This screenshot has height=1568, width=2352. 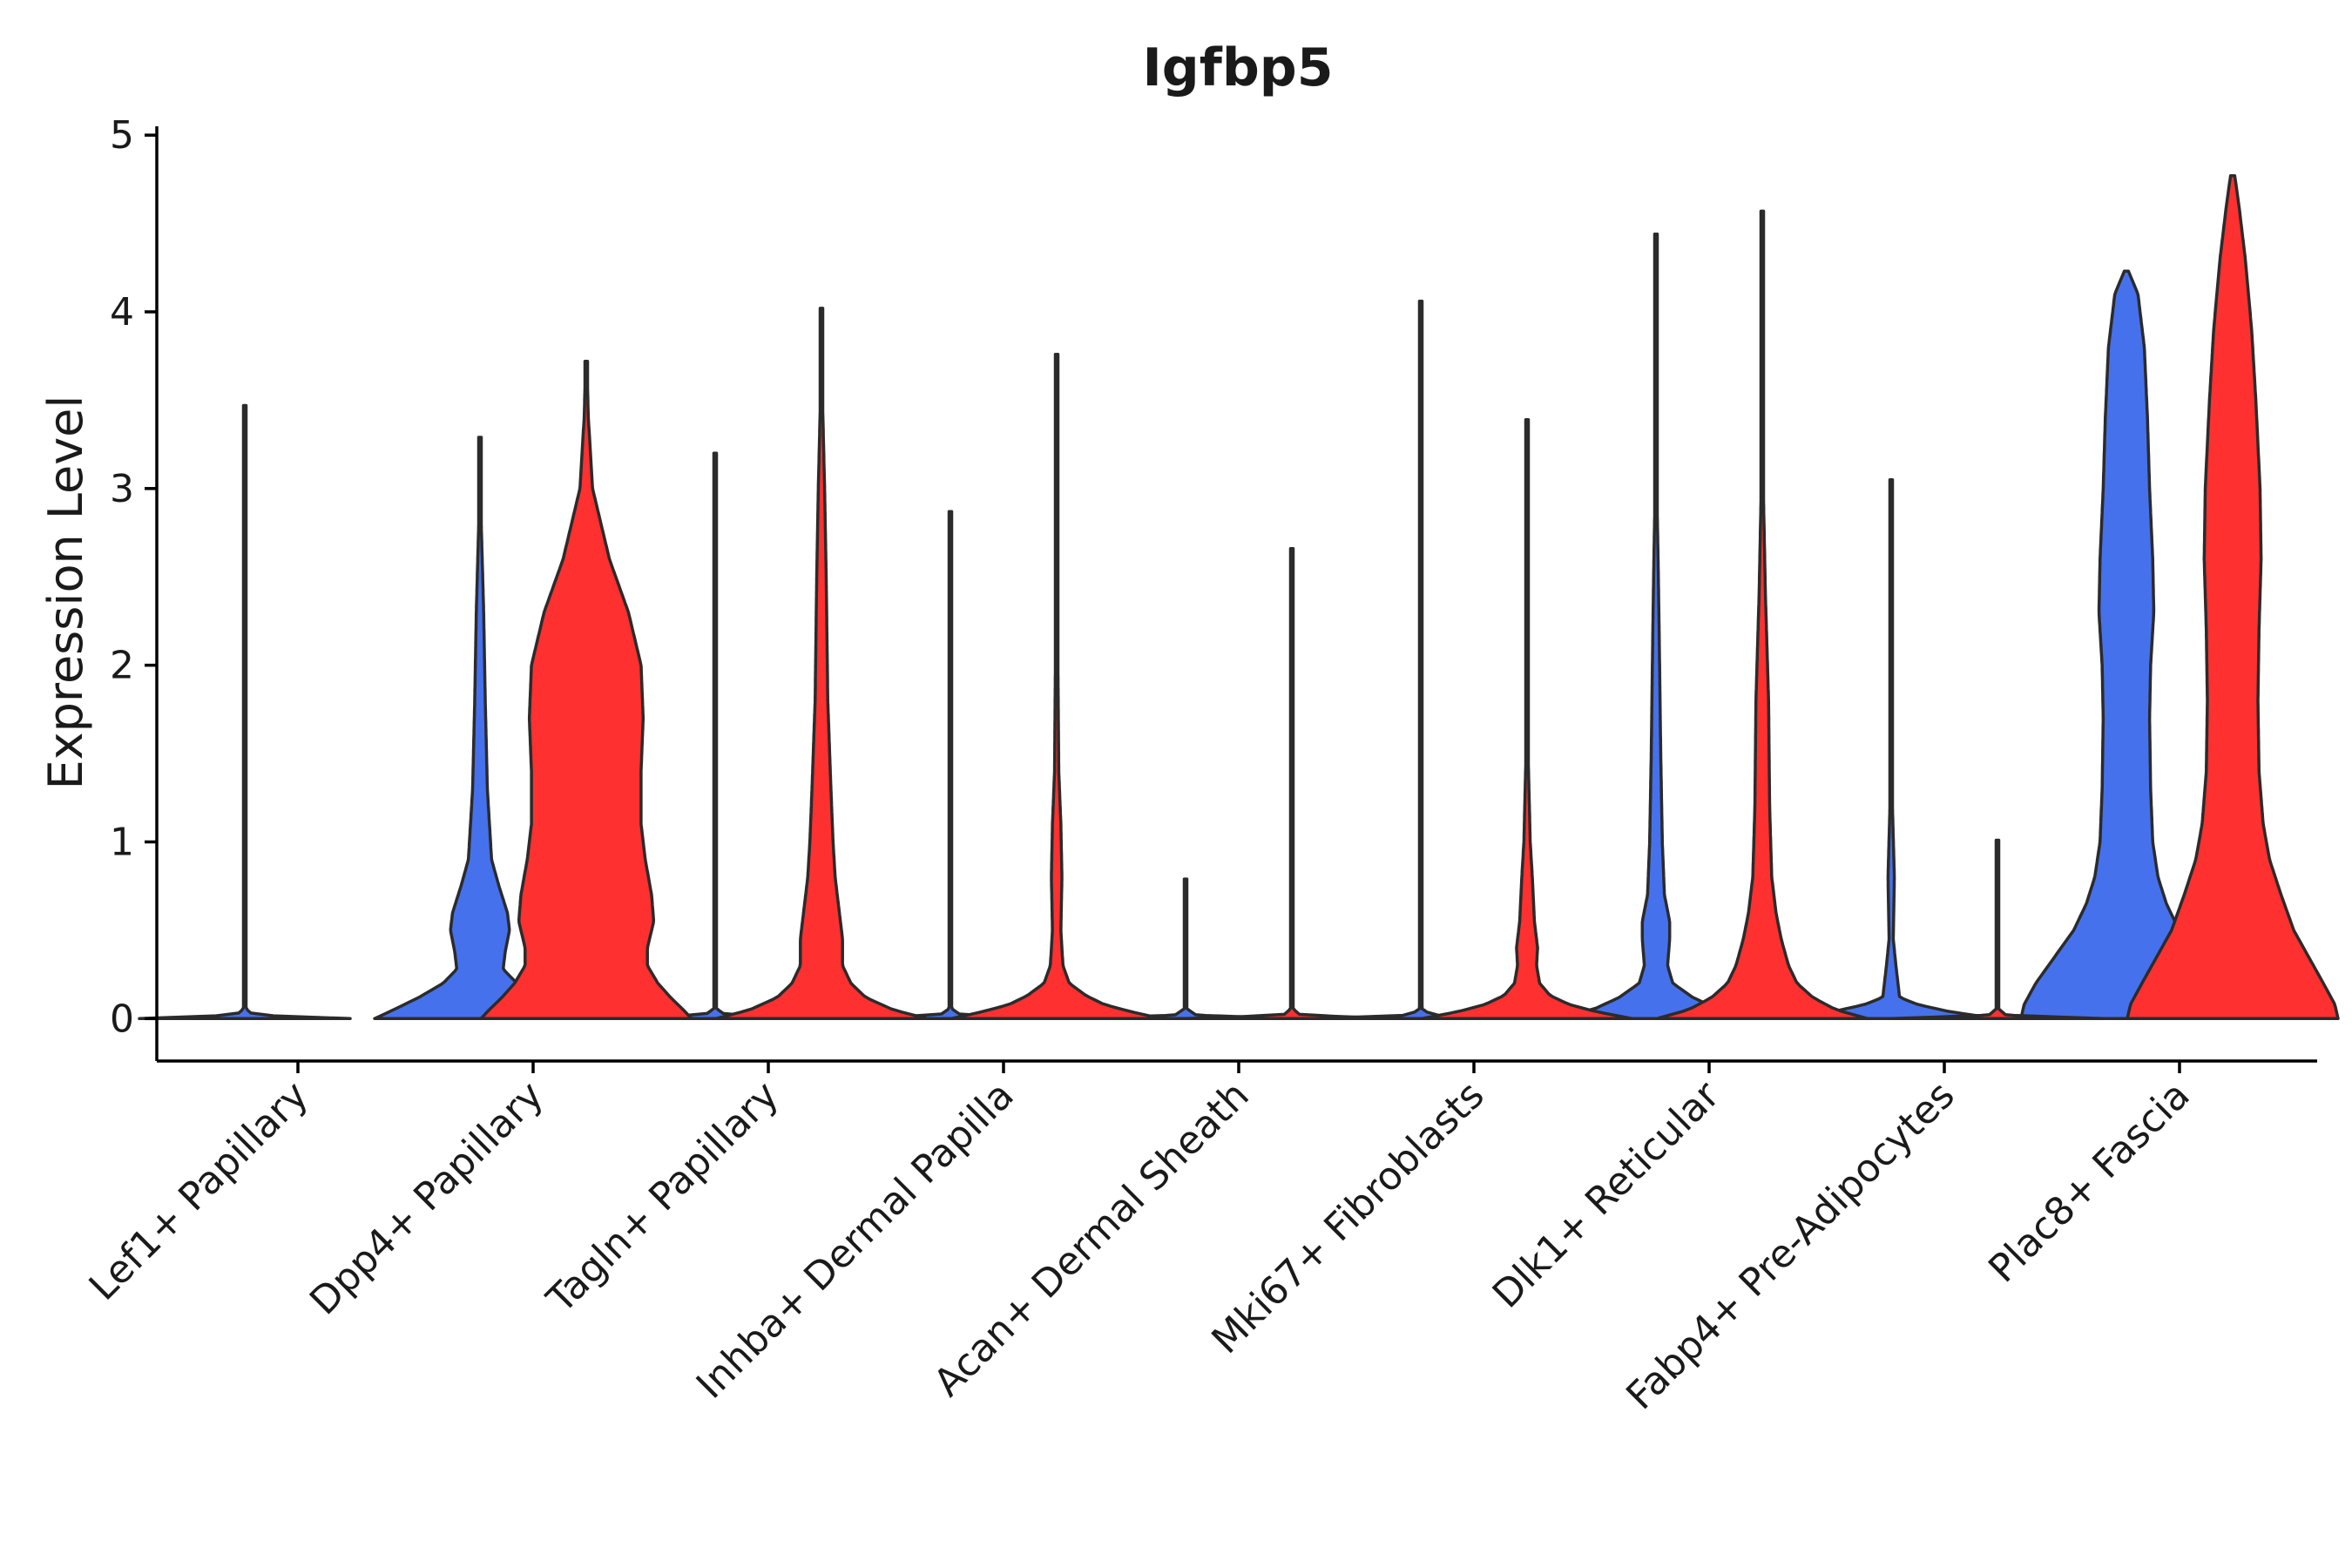 I want to click on y-axis-label: Expression Level, so click(x=66, y=592).